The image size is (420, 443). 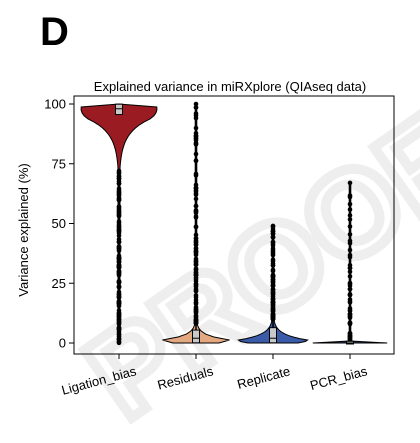 I want to click on y-tick-label: 50, so click(x=59, y=223).